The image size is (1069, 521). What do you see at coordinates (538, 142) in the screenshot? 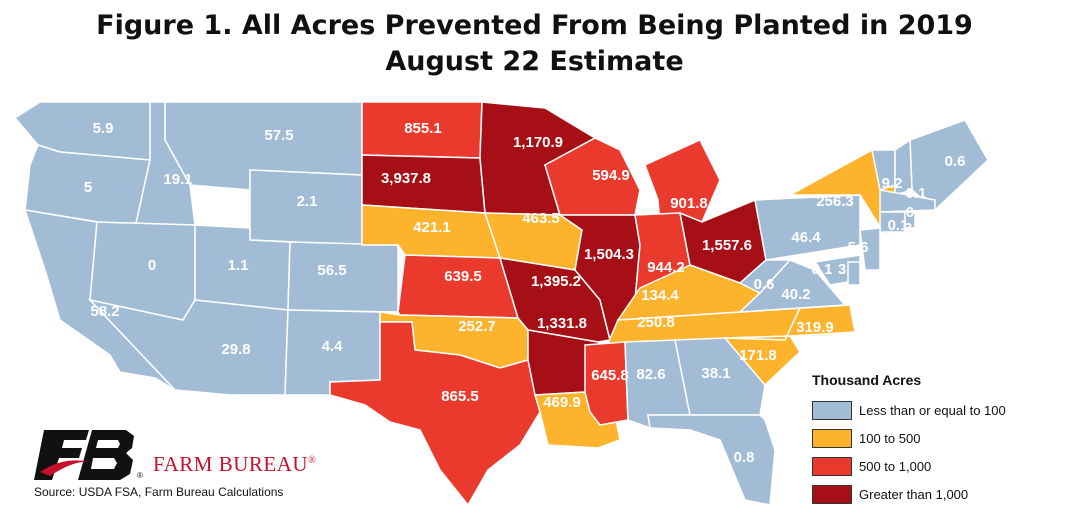
I see `state-label-mn: 1,170.9` at bounding box center [538, 142].